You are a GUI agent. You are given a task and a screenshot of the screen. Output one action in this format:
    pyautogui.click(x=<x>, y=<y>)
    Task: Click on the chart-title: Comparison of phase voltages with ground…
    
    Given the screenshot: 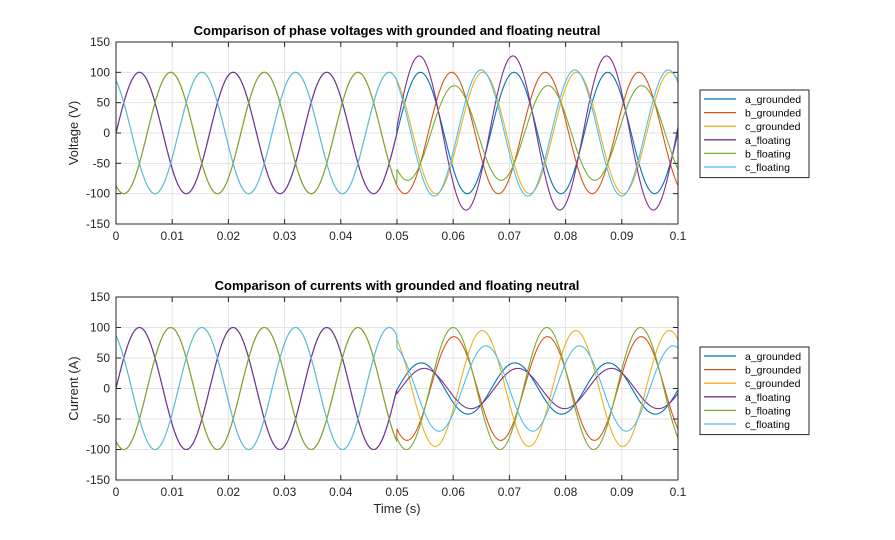 What is the action you would take?
    pyautogui.click(x=397, y=30)
    